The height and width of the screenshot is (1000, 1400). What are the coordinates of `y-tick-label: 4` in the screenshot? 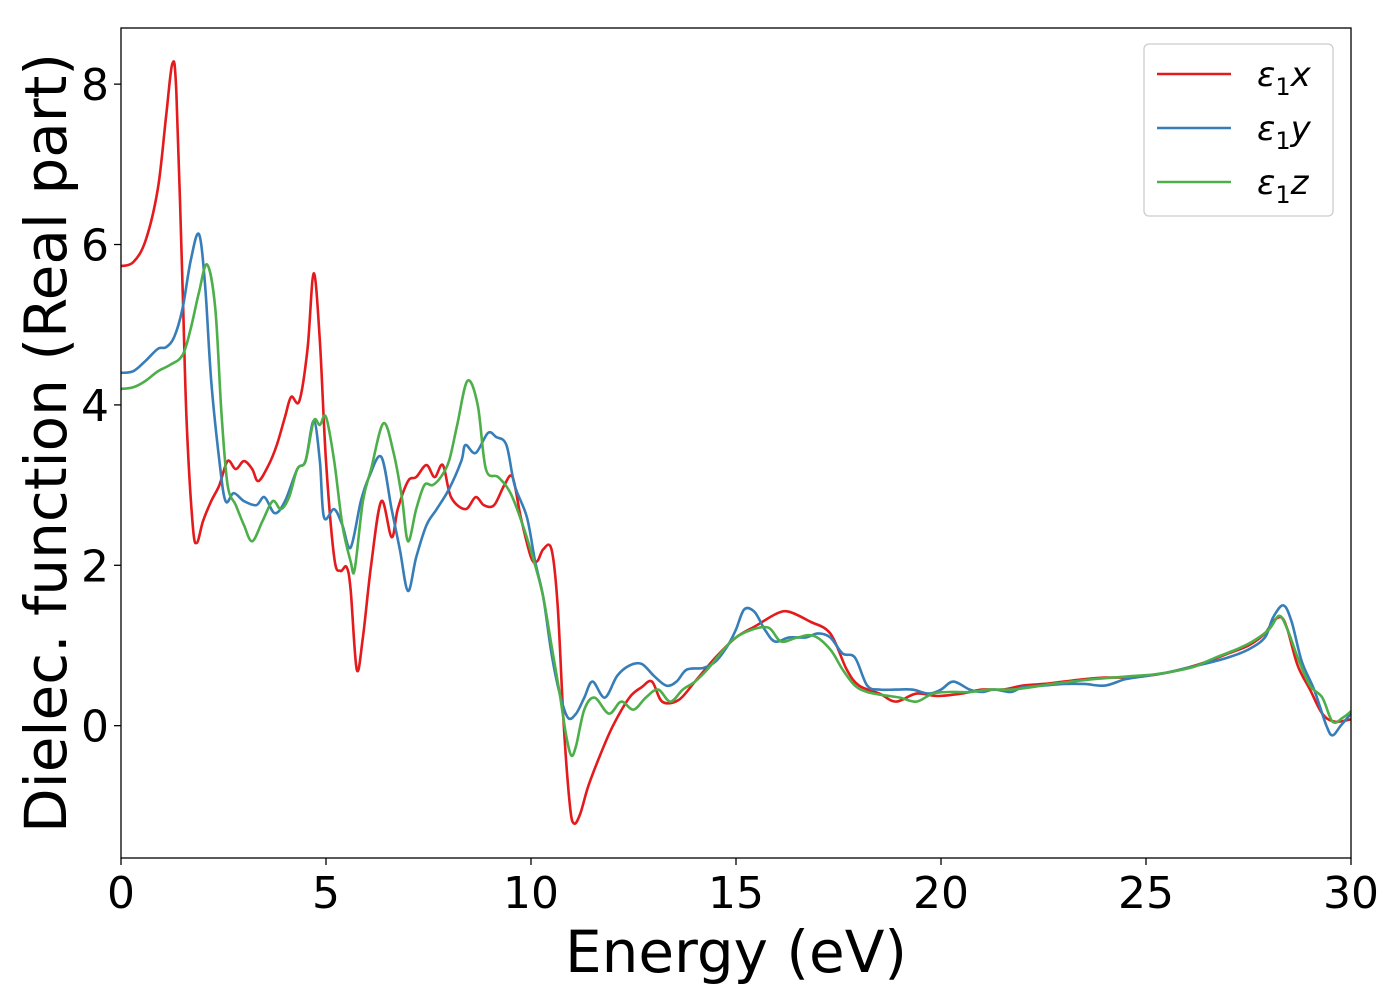 It's located at (95, 406).